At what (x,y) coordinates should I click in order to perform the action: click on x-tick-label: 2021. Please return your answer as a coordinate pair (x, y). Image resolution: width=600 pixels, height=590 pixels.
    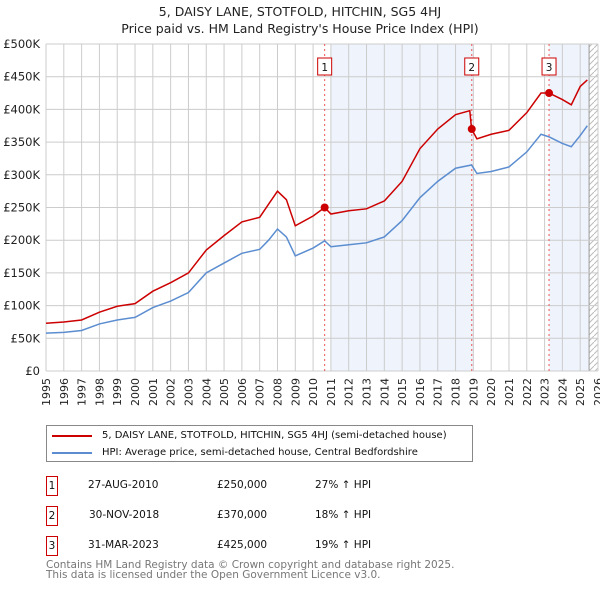
    Looking at the image, I should click on (509, 392).